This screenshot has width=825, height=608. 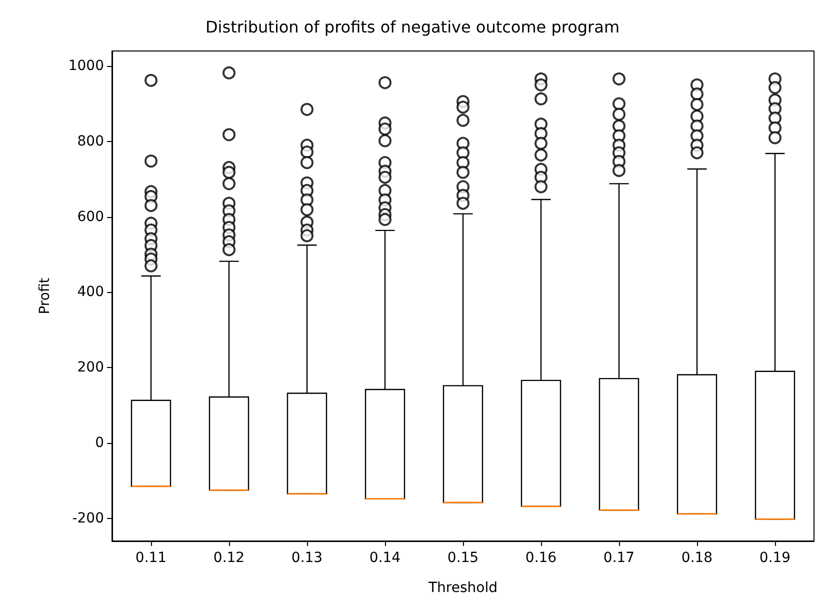 What do you see at coordinates (90, 141) in the screenshot?
I see `y-tick-label: 800` at bounding box center [90, 141].